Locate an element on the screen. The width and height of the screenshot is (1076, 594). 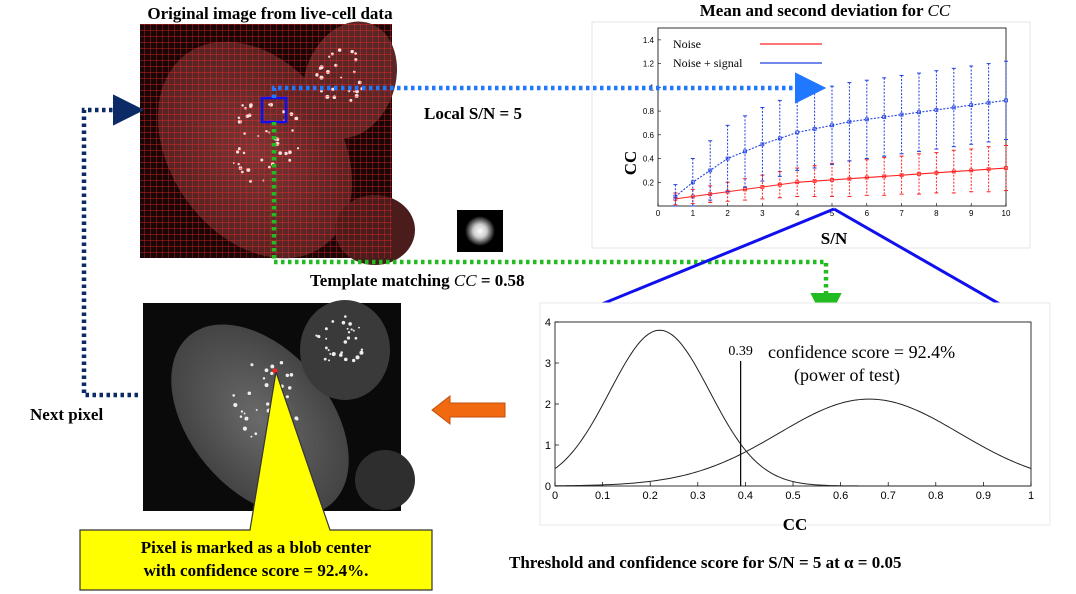
mean-x-tick-label: 0 is located at coordinates (658, 213).